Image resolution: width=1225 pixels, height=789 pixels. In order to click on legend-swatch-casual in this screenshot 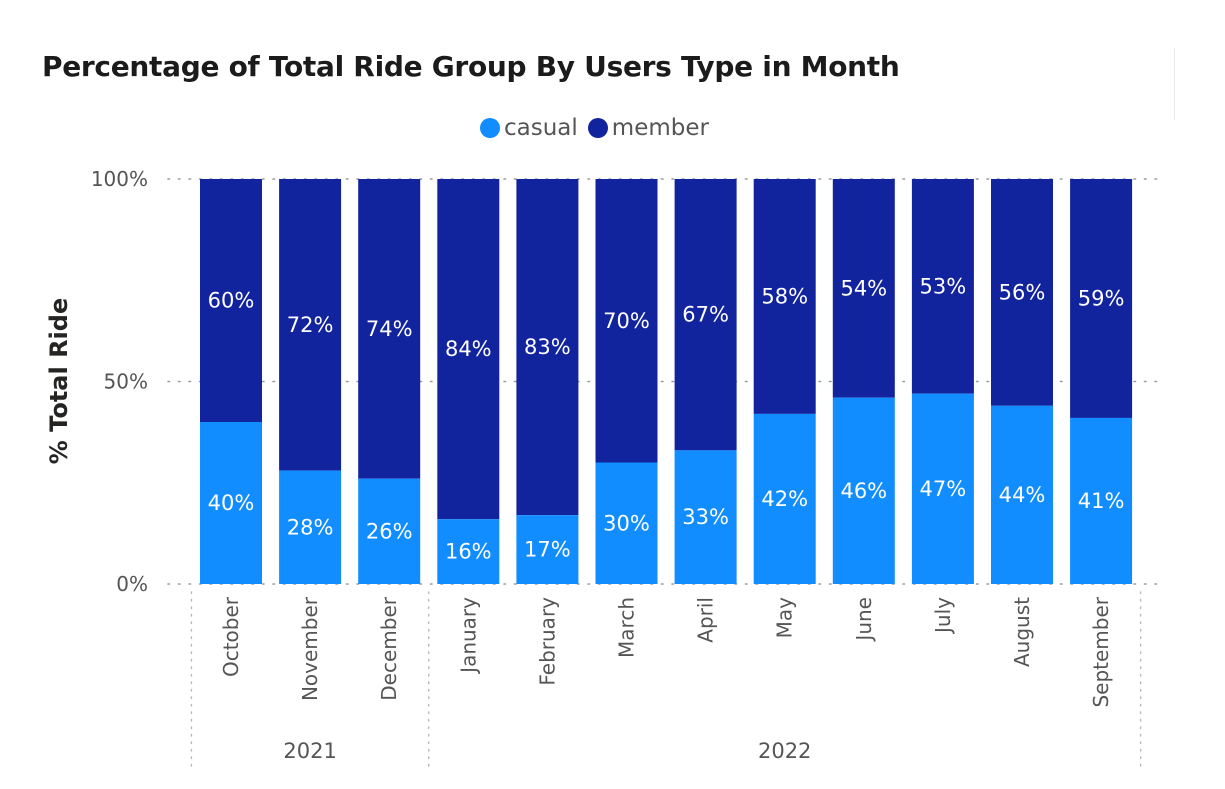, I will do `click(490, 128)`.